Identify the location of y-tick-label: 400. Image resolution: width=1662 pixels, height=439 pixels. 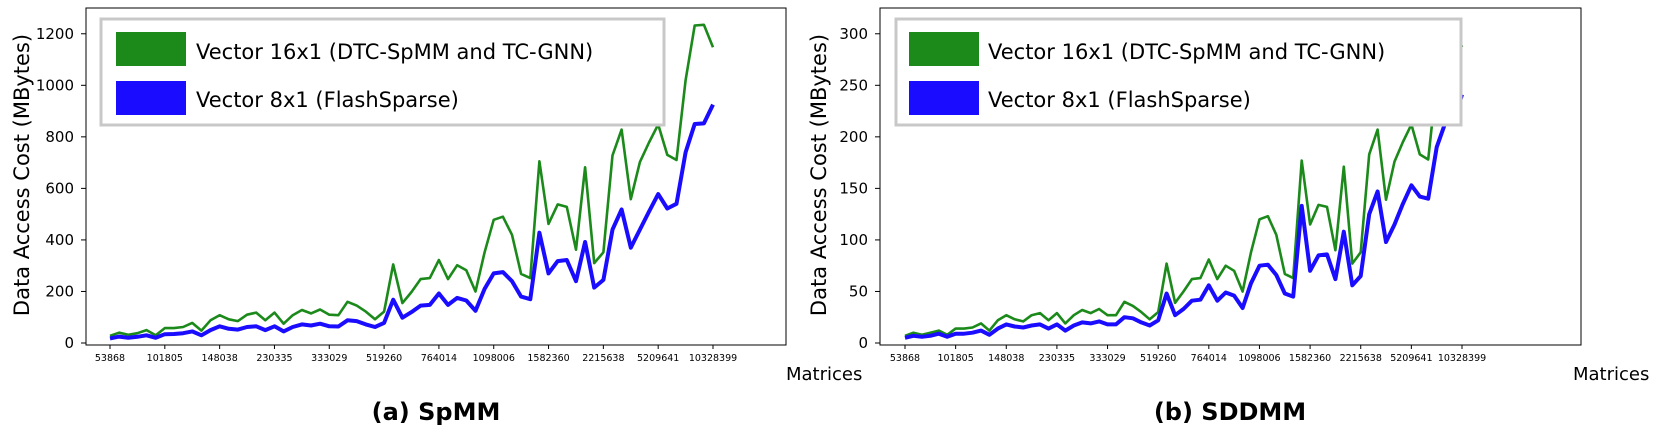
(59, 240).